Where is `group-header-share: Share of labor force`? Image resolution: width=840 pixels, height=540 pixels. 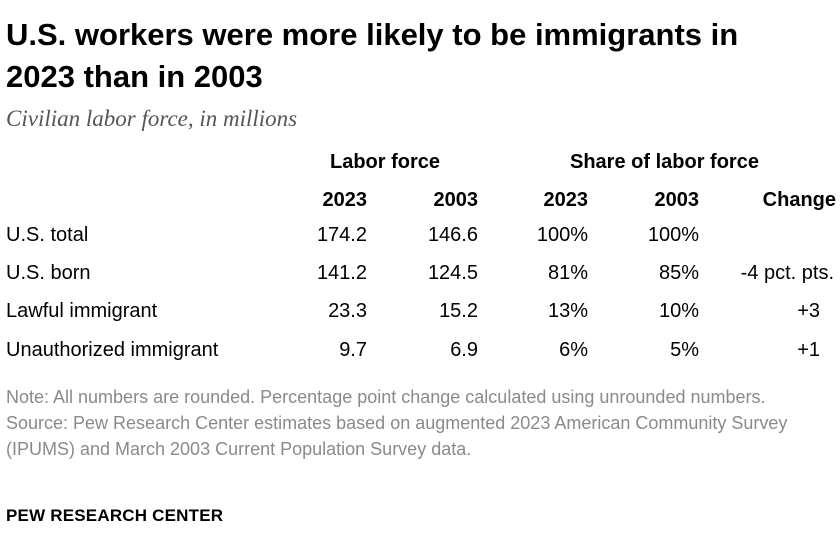 group-header-share: Share of labor force is located at coordinates (664, 162).